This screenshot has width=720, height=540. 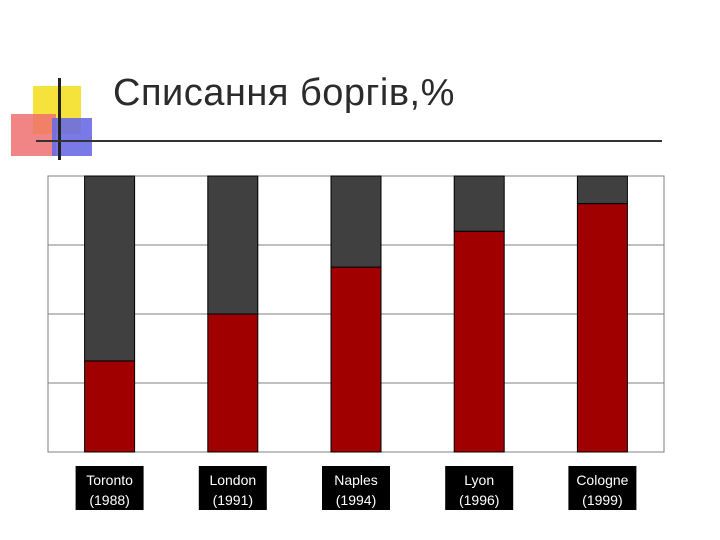 What do you see at coordinates (479, 500) in the screenshot?
I see `category-label: (1996)` at bounding box center [479, 500].